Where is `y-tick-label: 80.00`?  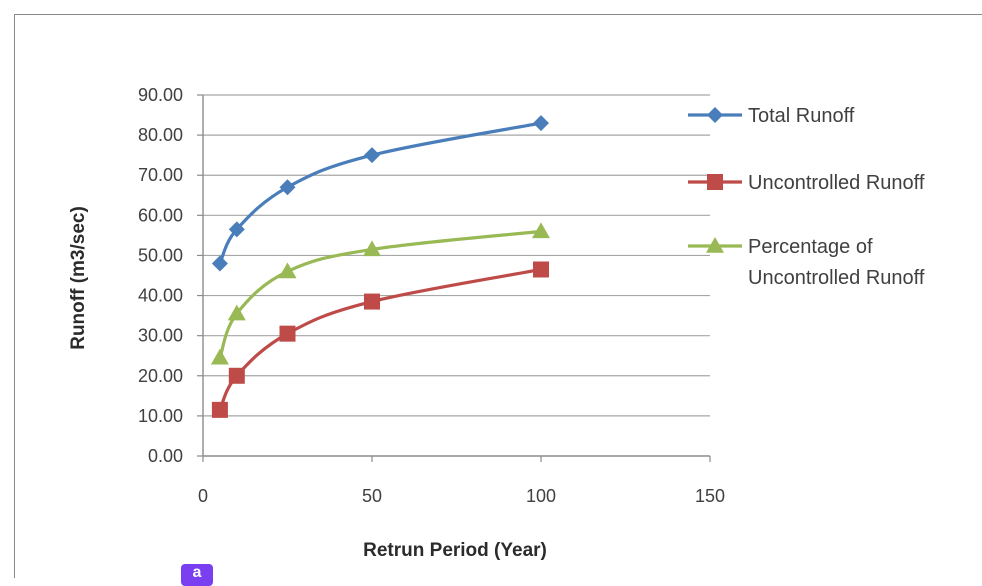
y-tick-label: 80.00 is located at coordinates (160, 135).